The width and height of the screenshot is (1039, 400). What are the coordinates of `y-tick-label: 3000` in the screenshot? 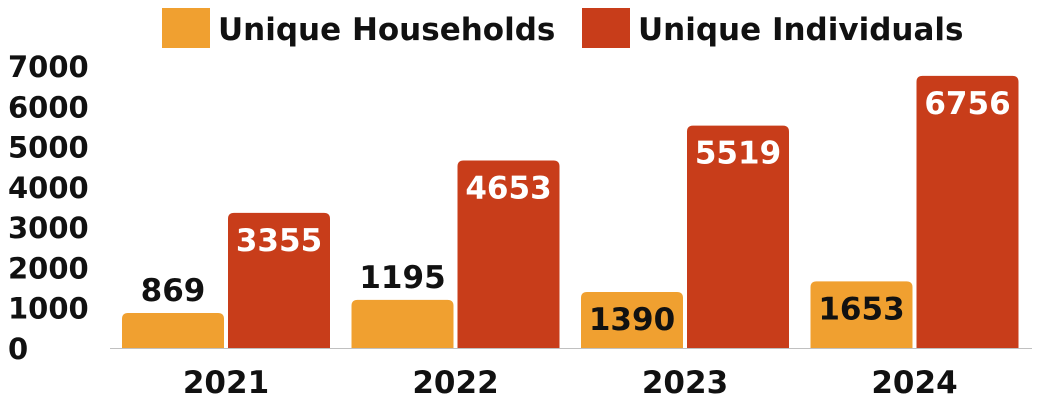 It's located at (48, 228).